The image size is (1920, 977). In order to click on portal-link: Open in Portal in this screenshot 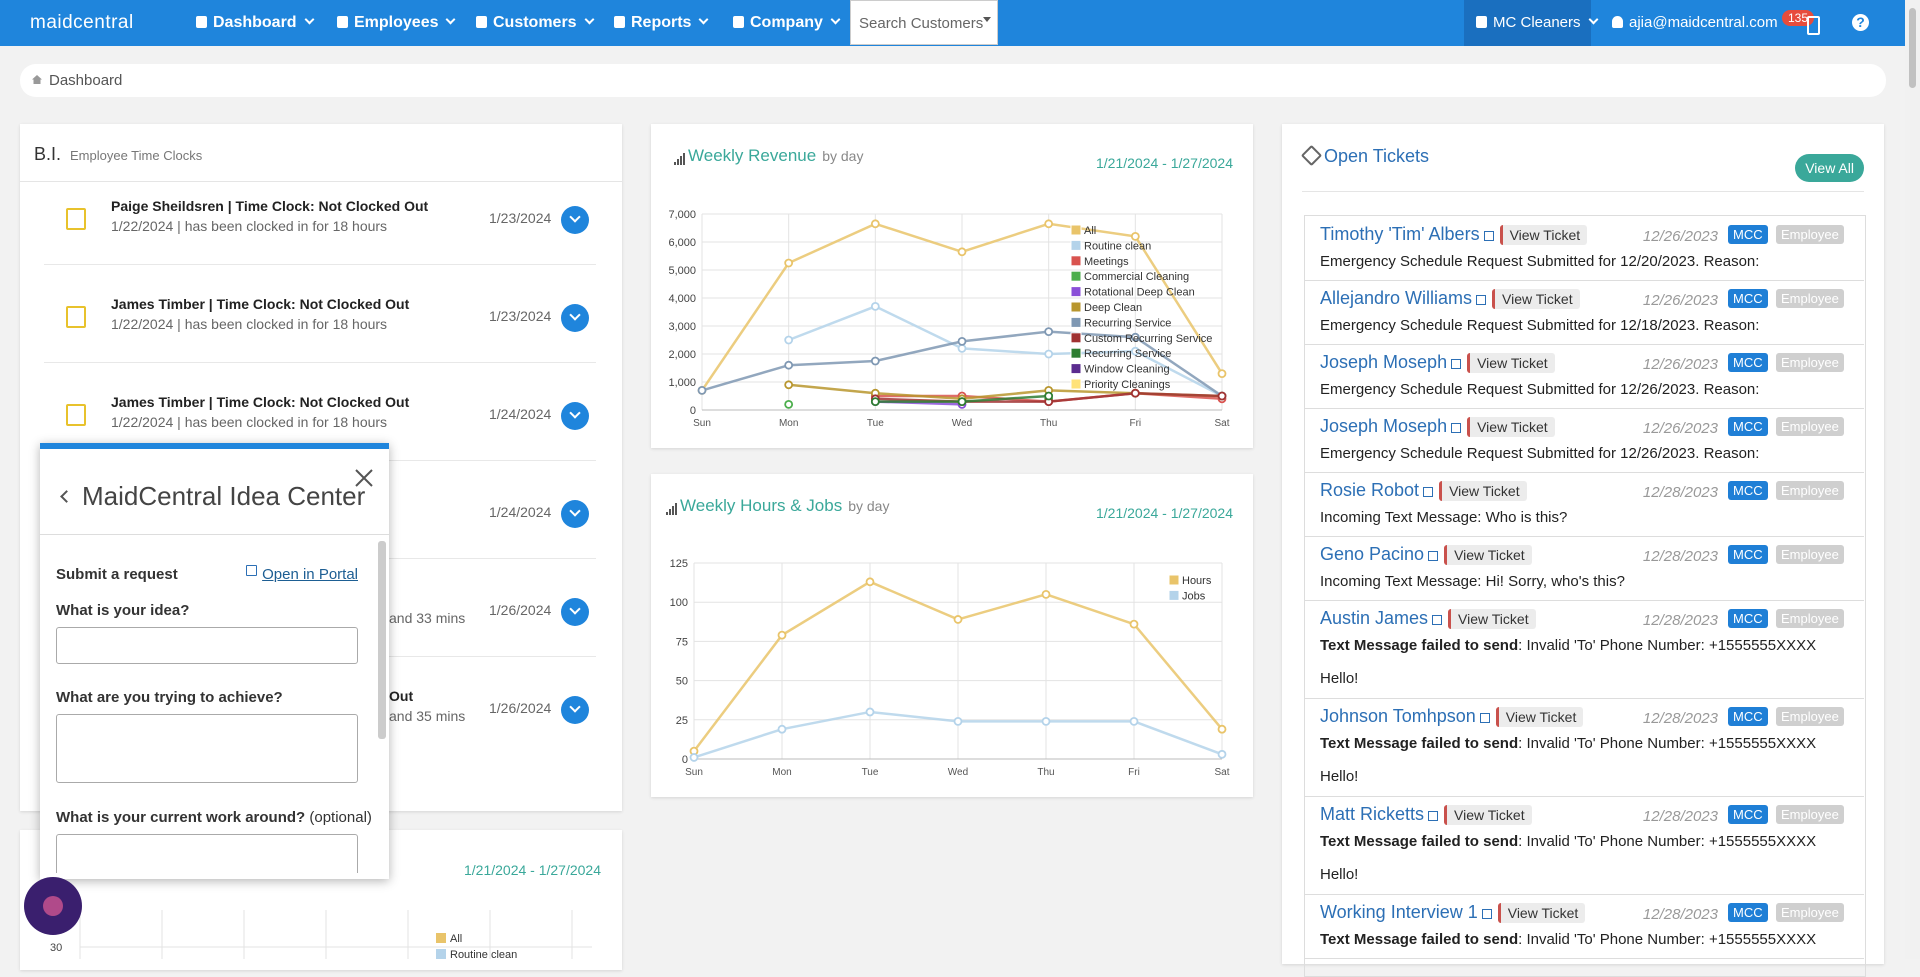, I will do `click(310, 574)`.